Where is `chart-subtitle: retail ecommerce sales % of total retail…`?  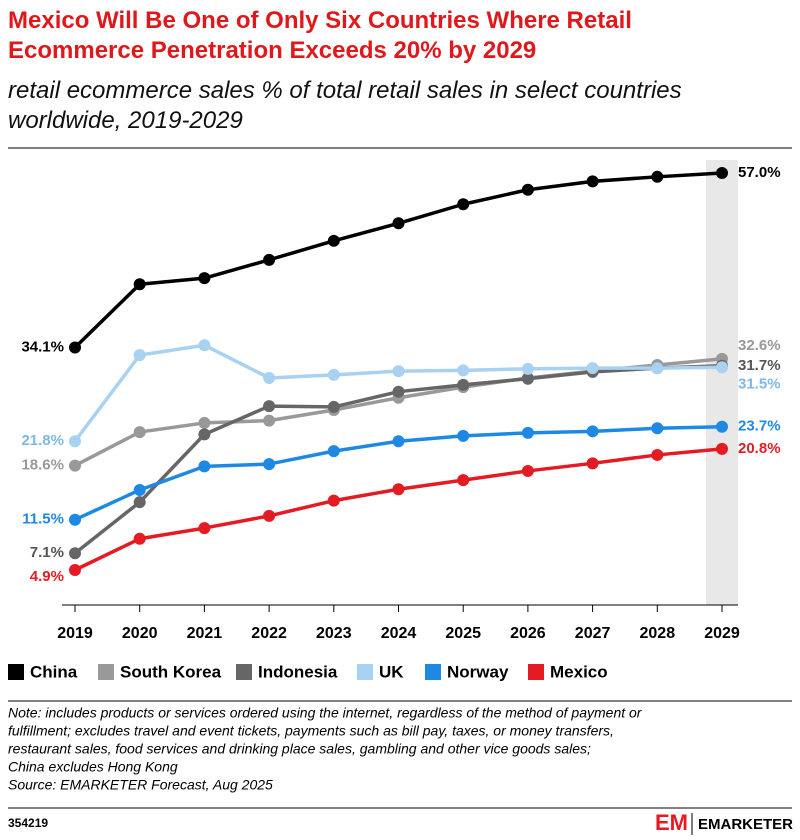
chart-subtitle: retail ecommerce sales % of total retail… is located at coordinates (345, 105).